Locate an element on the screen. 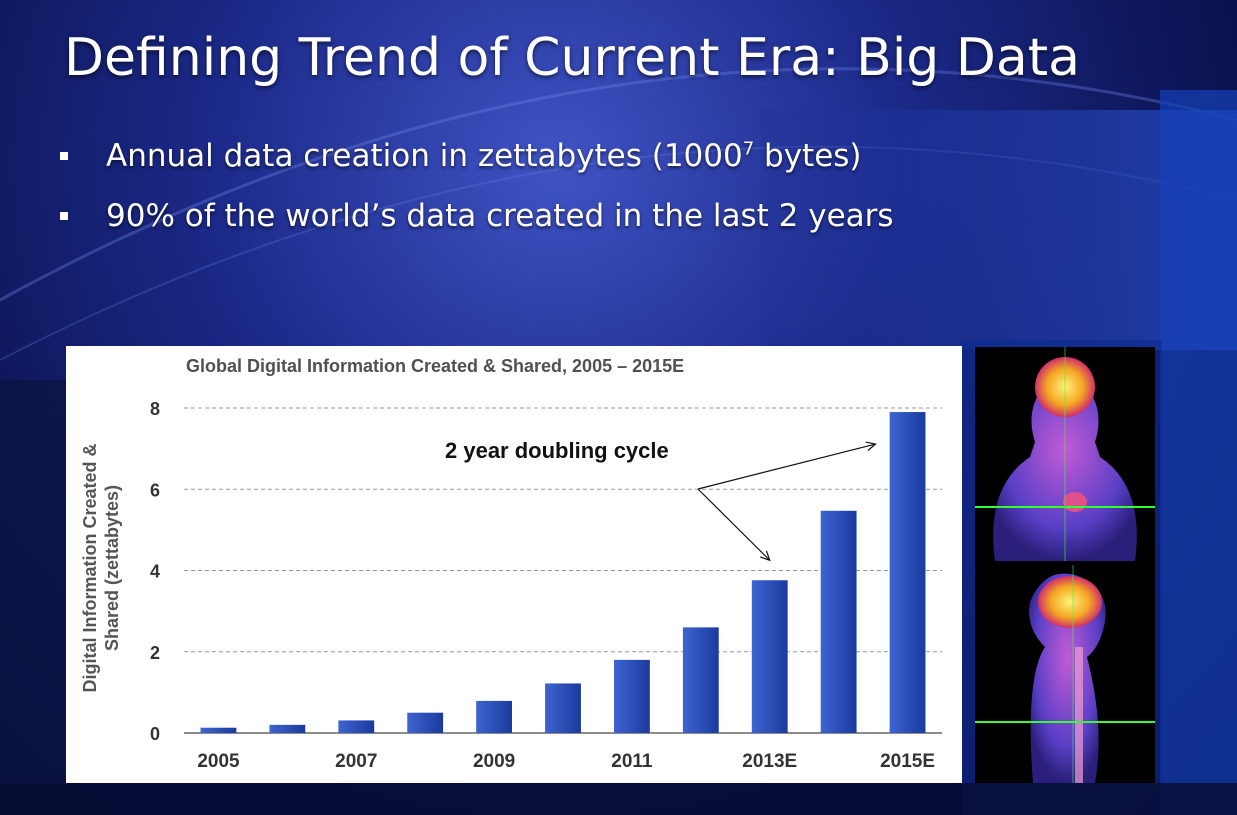  bar-2006 is located at coordinates (287, 728).